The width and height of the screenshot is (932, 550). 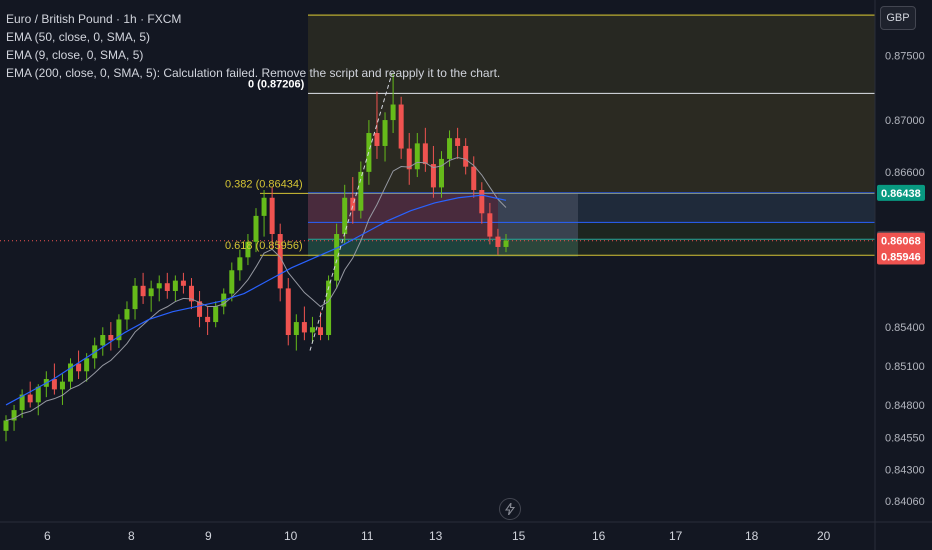 I want to click on price-label: 0.85946, so click(x=901, y=258).